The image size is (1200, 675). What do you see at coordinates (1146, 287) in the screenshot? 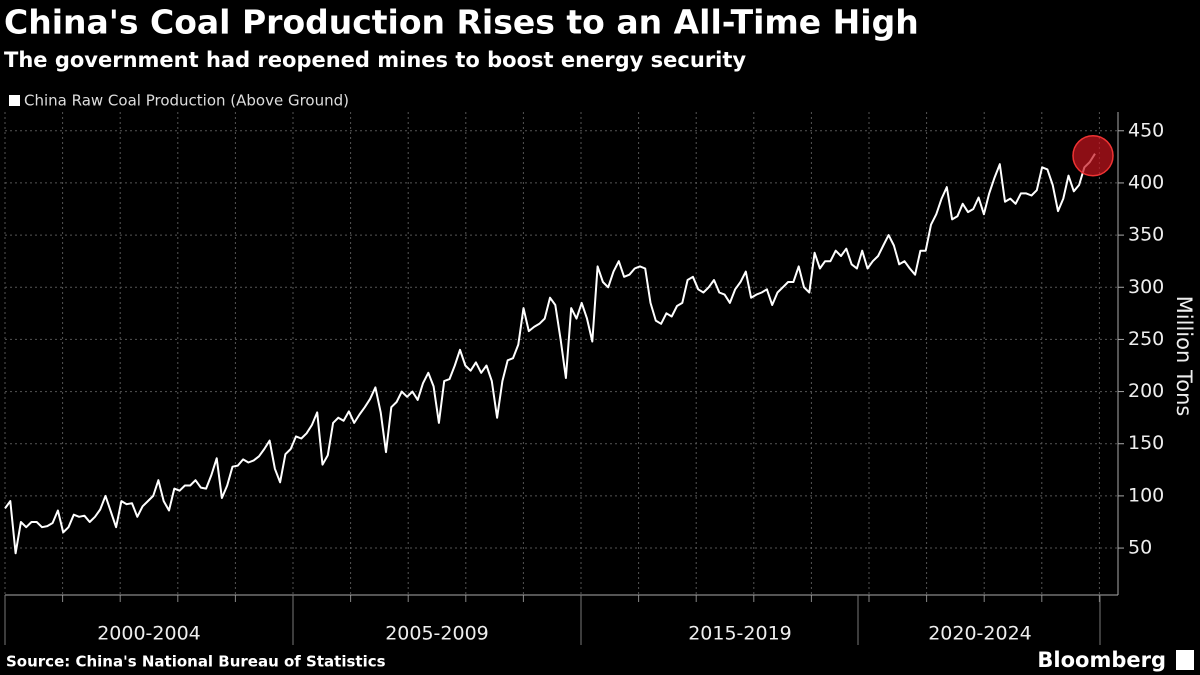
I see `y-tick-label: 300` at bounding box center [1146, 287].